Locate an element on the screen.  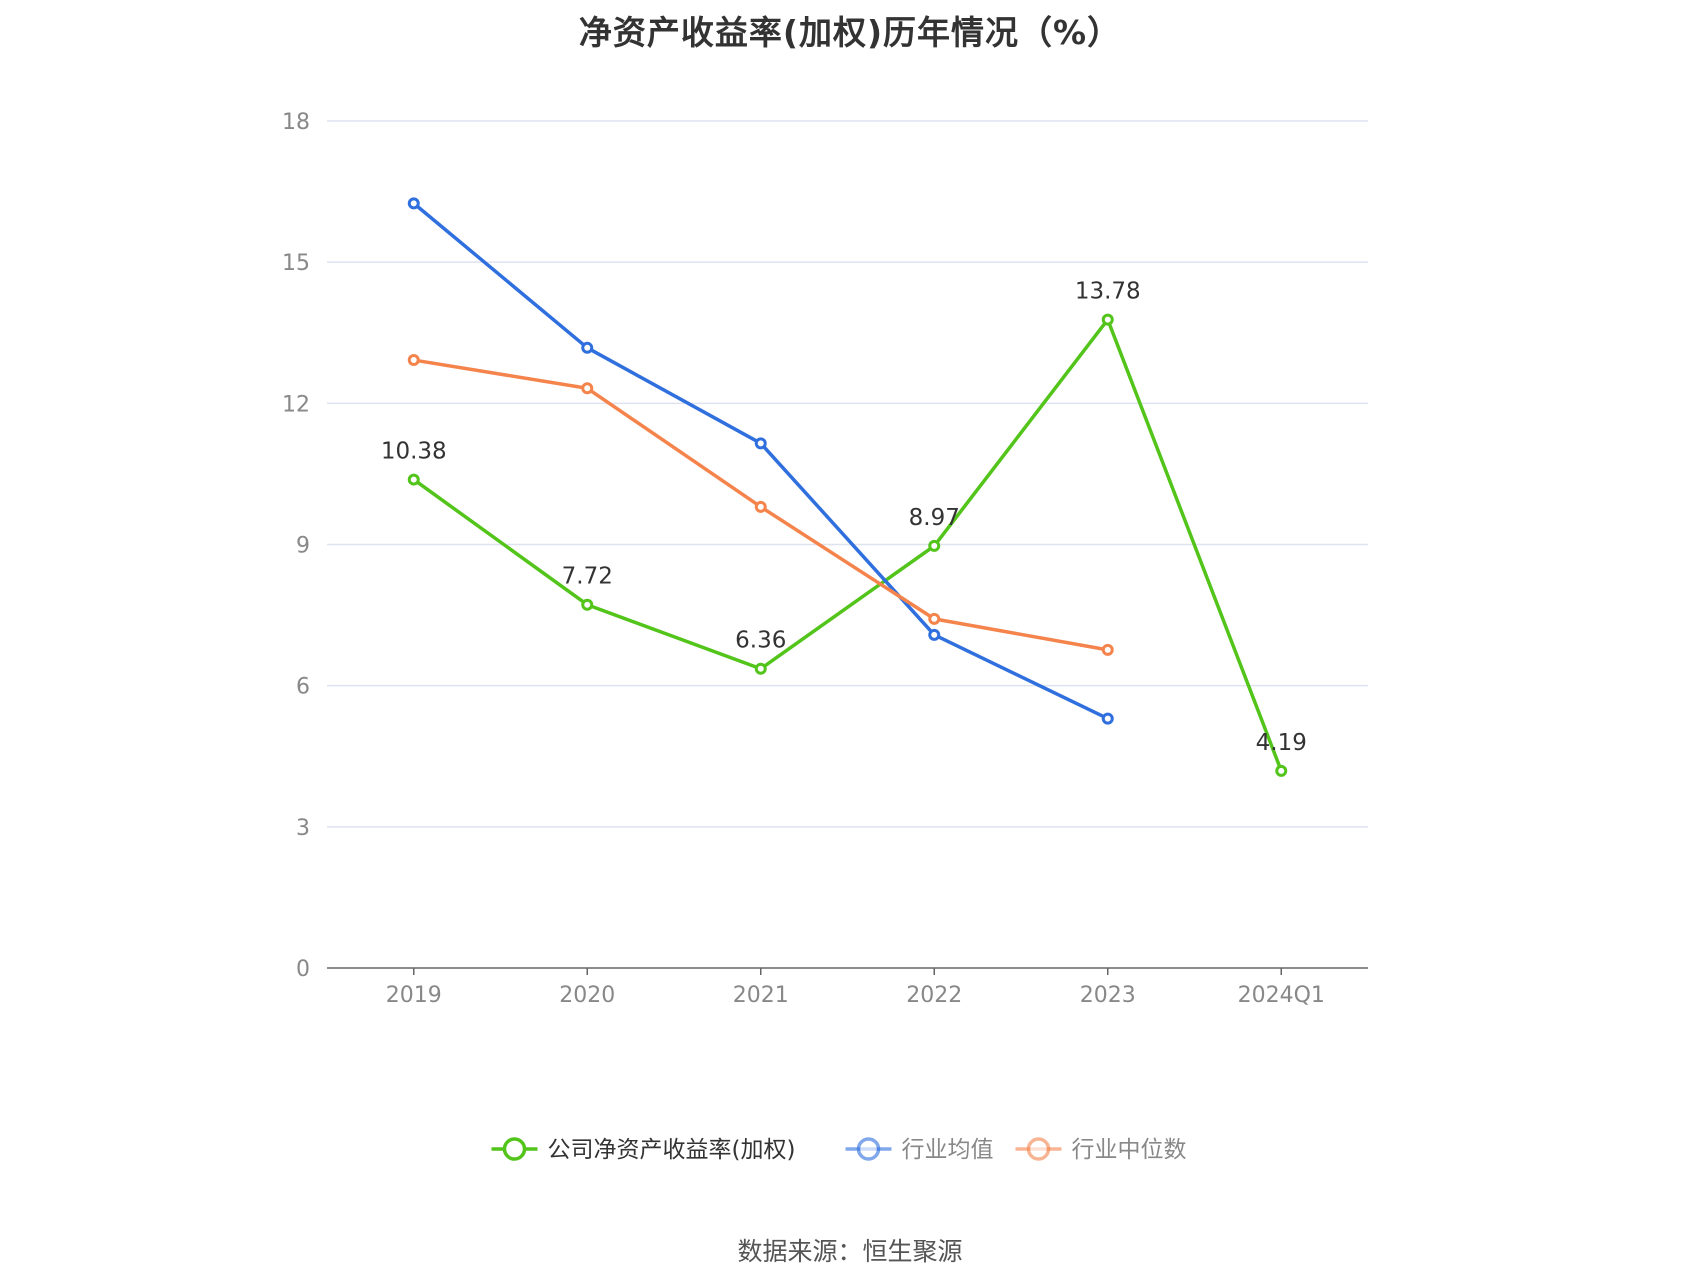
data-label: 8.97 is located at coordinates (934, 518).